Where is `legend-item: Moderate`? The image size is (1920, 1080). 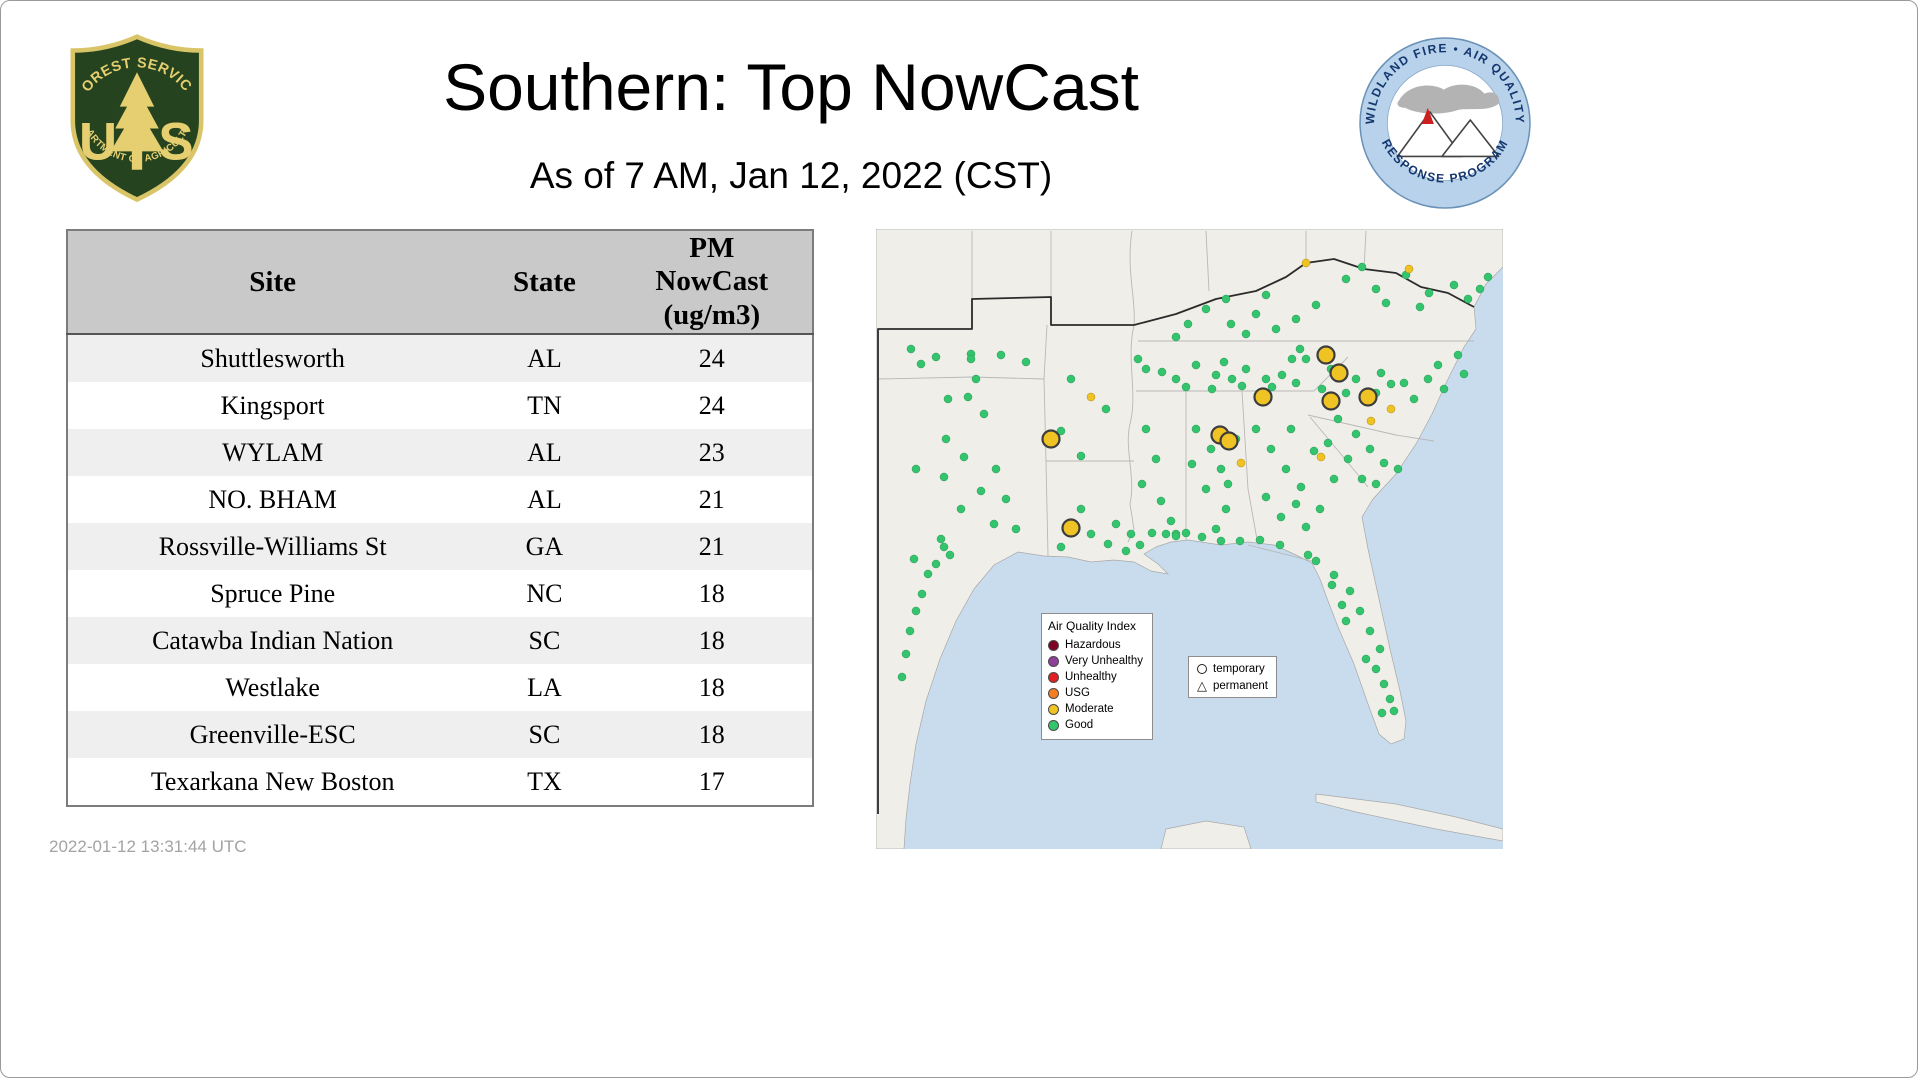 legend-item: Moderate is located at coordinates (1097, 709).